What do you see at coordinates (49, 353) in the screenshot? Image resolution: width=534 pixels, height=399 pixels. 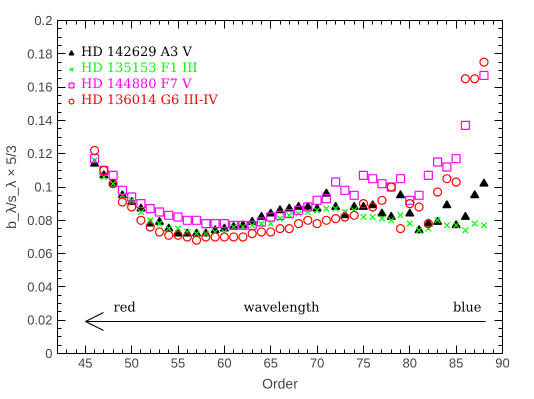 I see `y-tick-label: 0` at bounding box center [49, 353].